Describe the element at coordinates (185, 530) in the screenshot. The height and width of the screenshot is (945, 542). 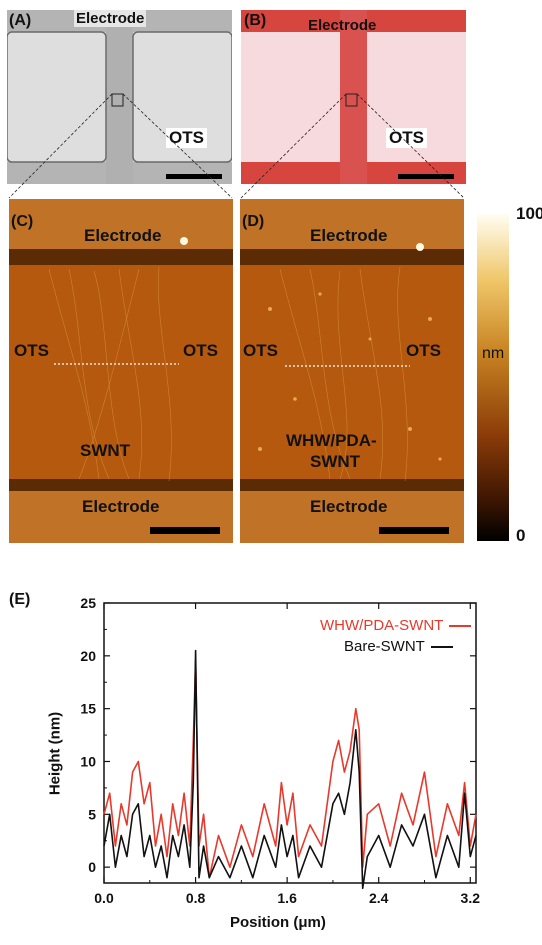
I see `panel-c-scale-bar` at that location.